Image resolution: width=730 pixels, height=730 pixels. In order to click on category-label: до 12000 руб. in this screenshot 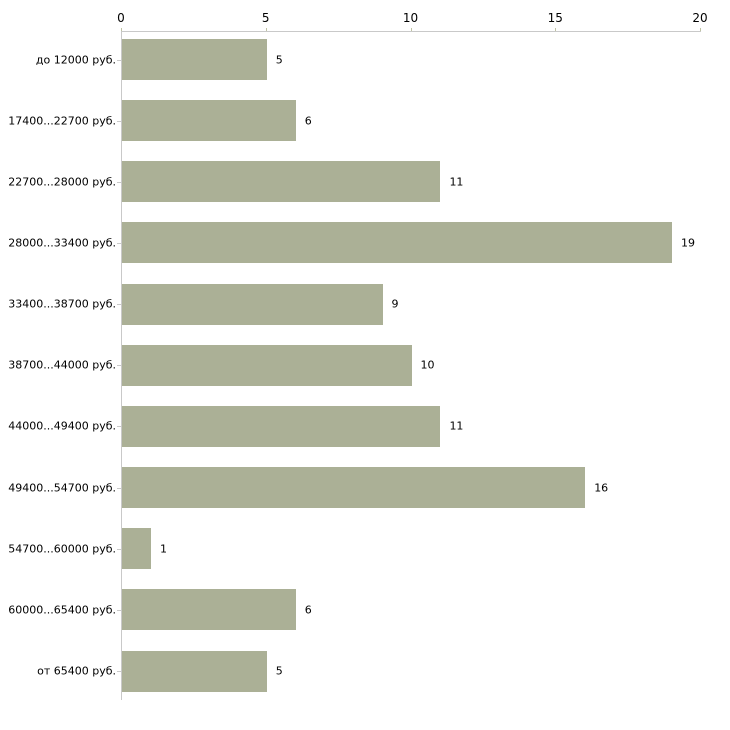, I will do `click(75, 59)`.